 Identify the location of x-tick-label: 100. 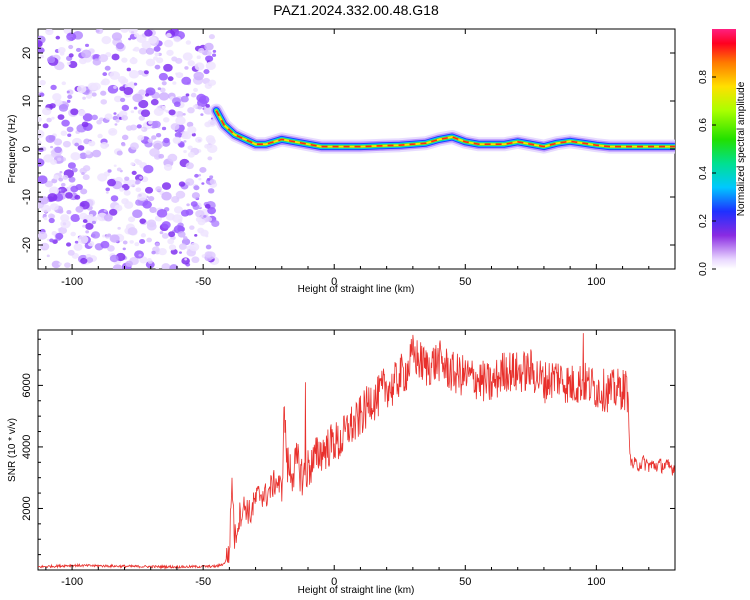
(596, 282).